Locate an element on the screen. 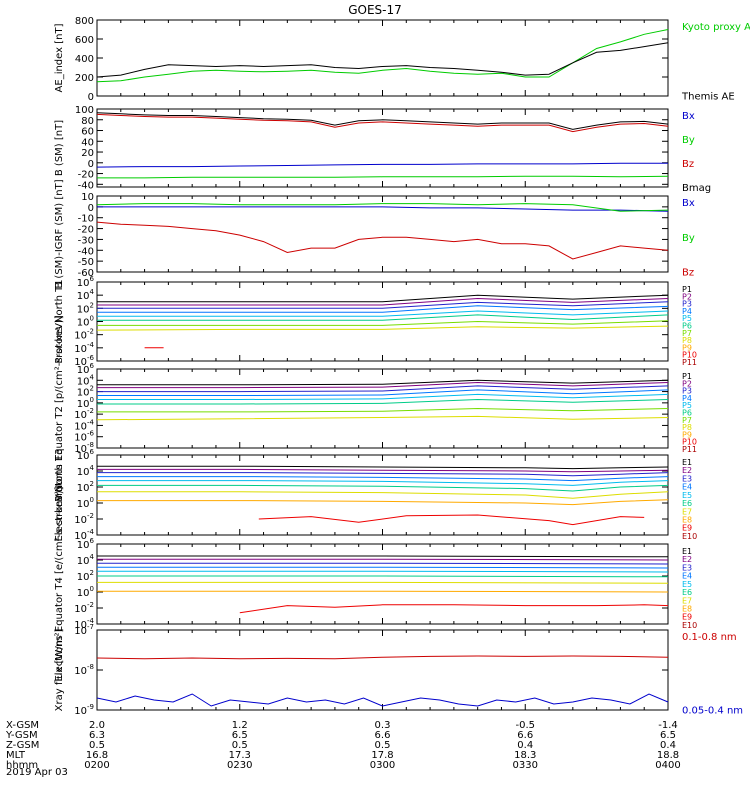  footer-value: 17.3 is located at coordinates (240, 755).